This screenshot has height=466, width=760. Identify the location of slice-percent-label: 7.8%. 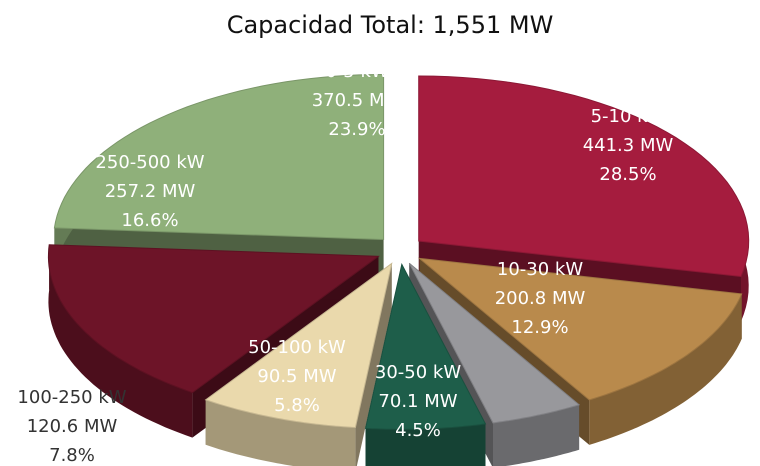
(72, 455).